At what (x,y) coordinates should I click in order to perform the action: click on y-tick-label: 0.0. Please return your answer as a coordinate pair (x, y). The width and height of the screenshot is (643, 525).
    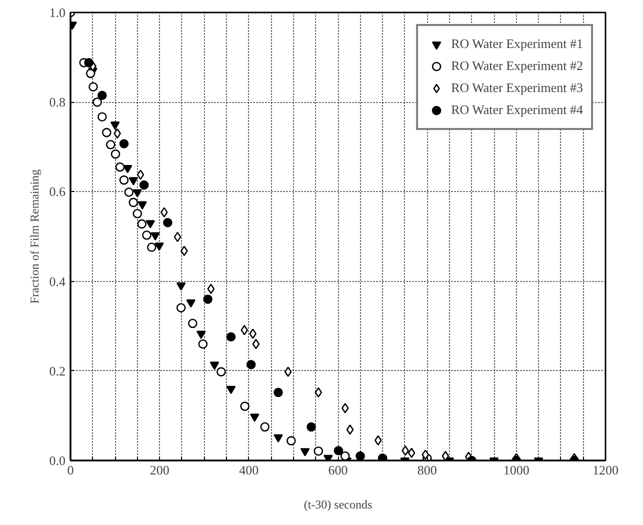
    Looking at the image, I should click on (57, 460).